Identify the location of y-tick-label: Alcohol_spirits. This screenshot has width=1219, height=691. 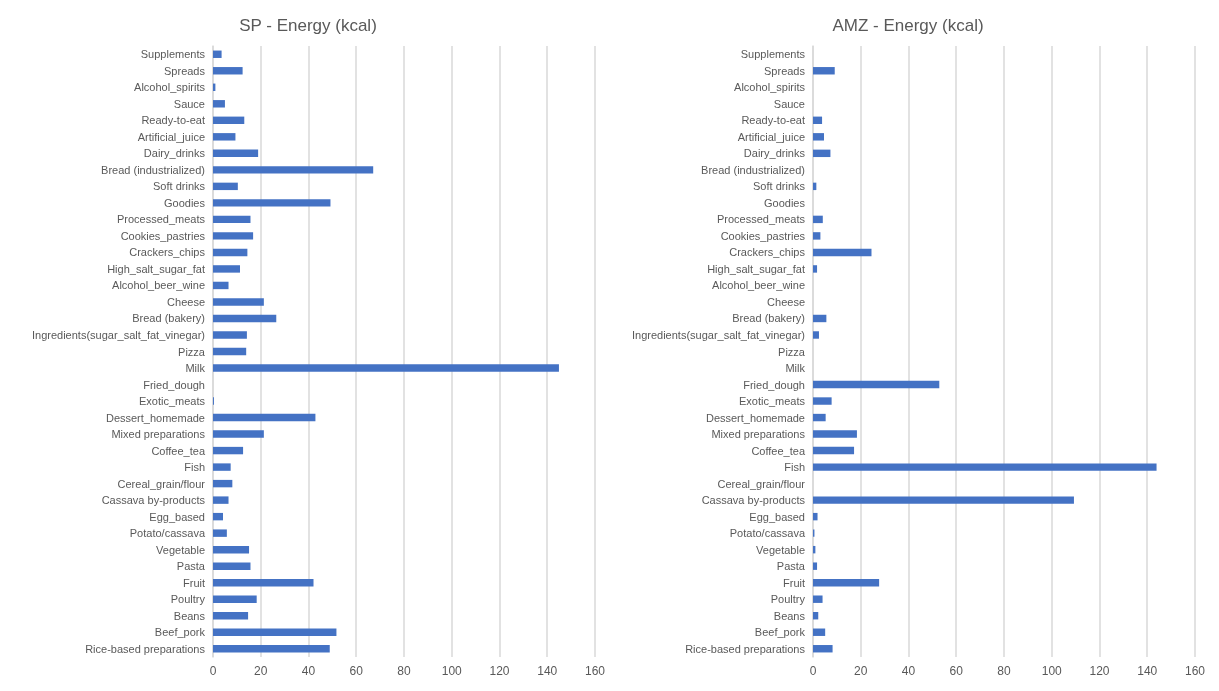
(170, 87).